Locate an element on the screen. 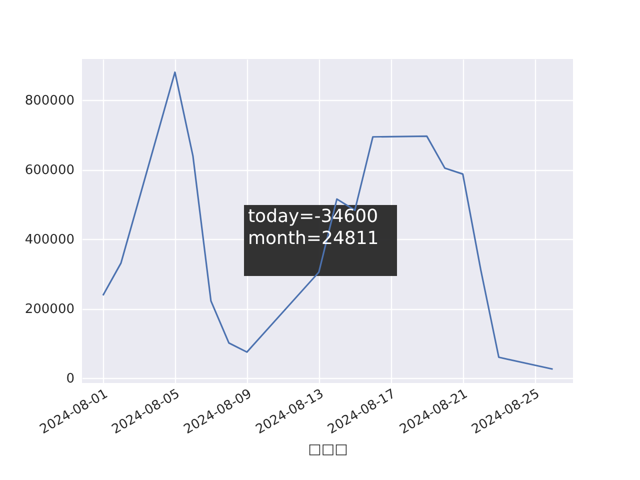 Image resolution: width=640 pixels, height=480 pixels. y-tick-label: 400000 is located at coordinates (49, 240).